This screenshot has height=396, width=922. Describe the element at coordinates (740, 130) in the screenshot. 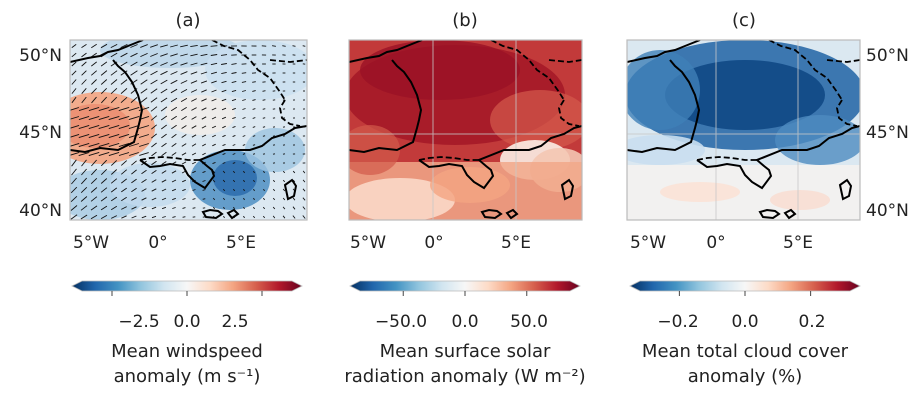

I see `panel-c-map` at that location.